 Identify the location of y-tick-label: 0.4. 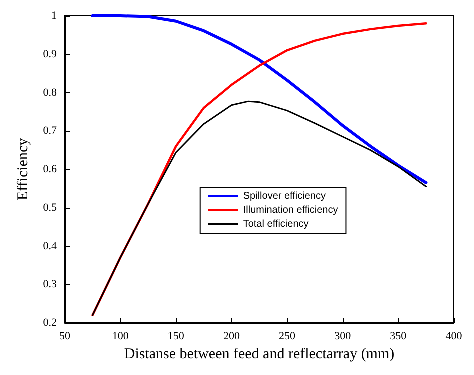
(50, 246).